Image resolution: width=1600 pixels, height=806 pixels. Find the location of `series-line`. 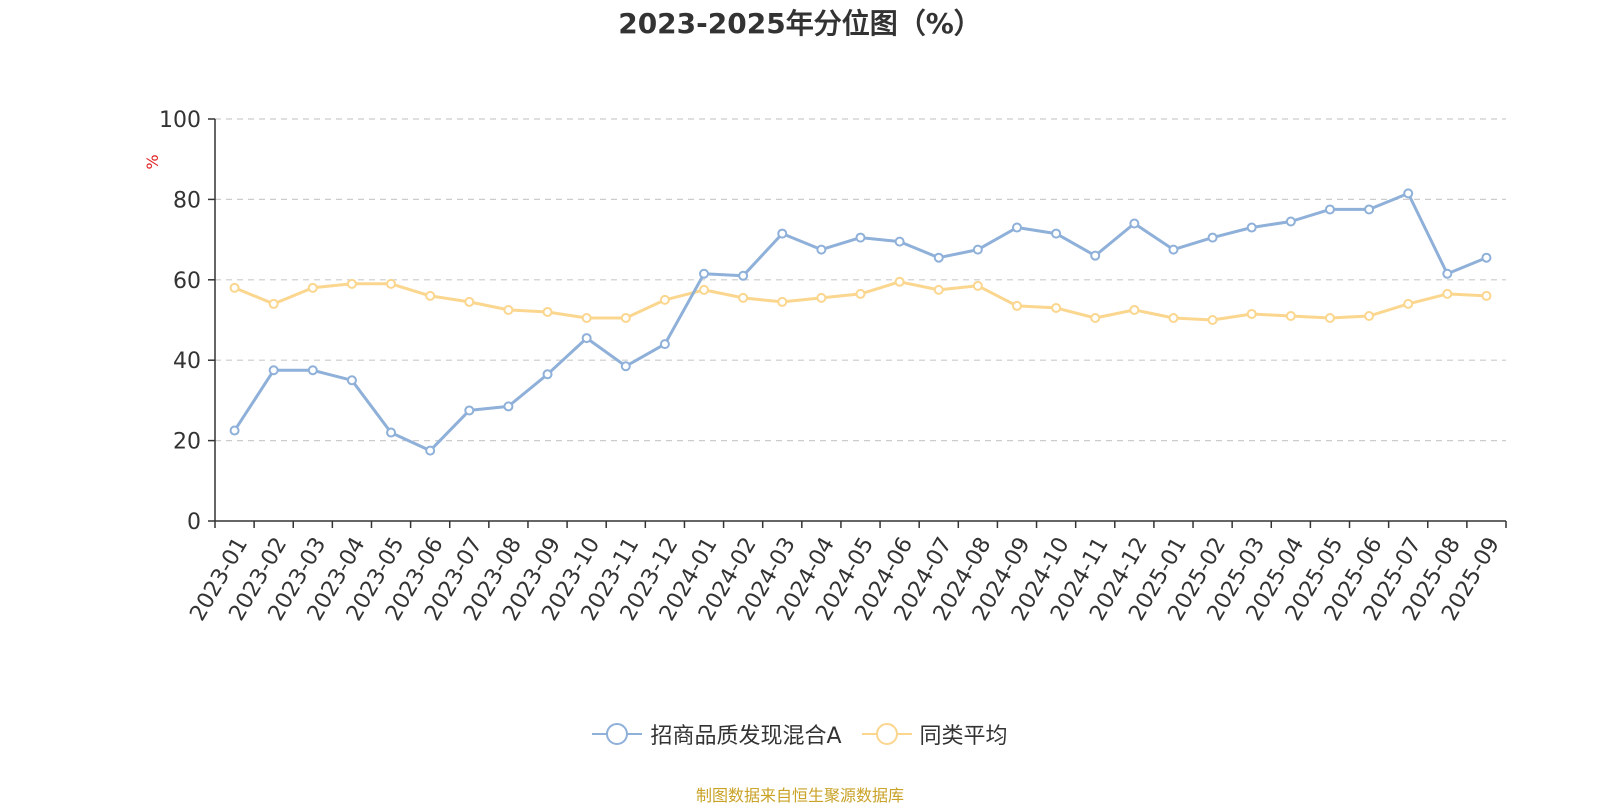

series-line is located at coordinates (860, 301).